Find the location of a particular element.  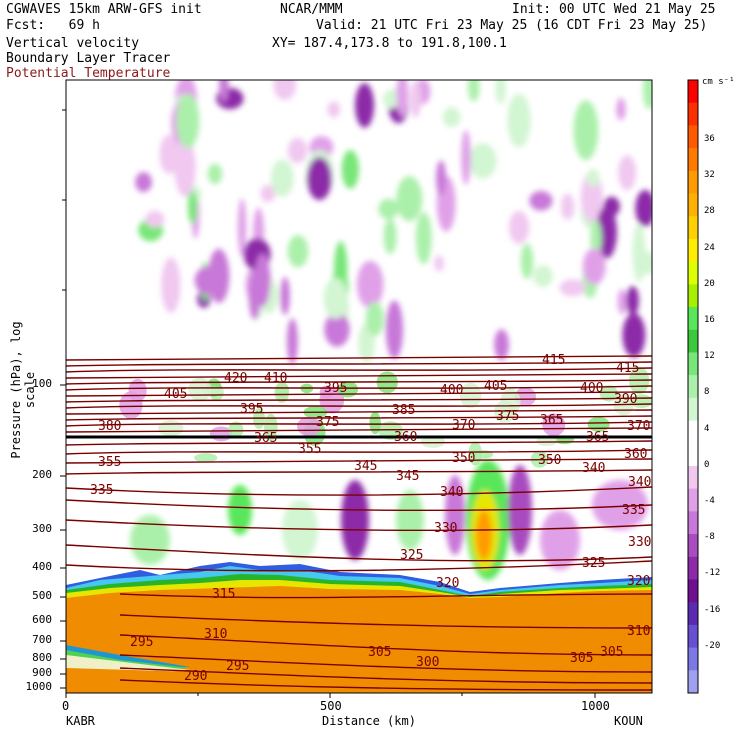

theta-label: 365 is located at coordinates (265, 438).